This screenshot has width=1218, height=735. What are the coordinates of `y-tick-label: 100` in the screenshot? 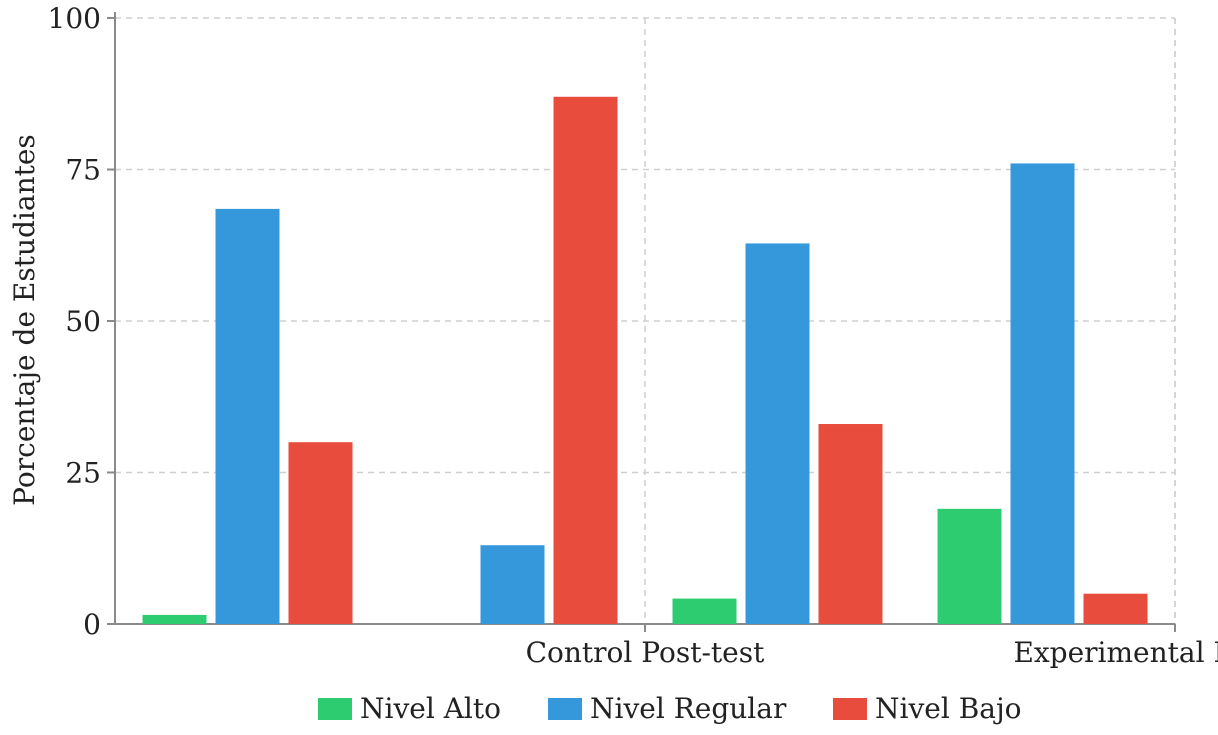 It's located at (74, 18).